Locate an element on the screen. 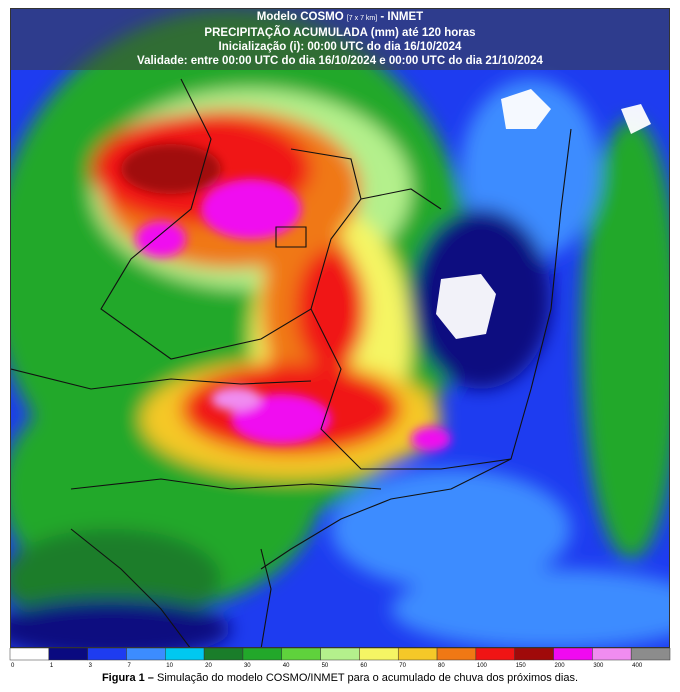  caption-label: Figura 1 – is located at coordinates (127, 678).